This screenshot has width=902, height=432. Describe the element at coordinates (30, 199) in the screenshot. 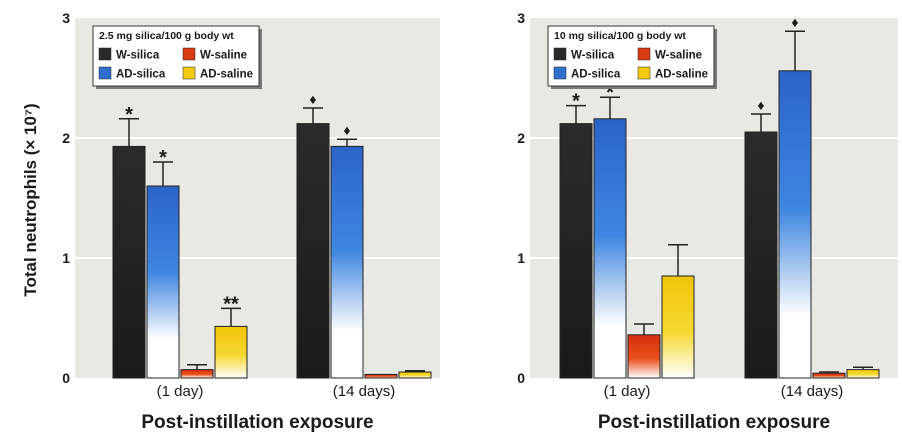

I see `y-axis-label: Total neutrophils (× 10⁷)` at that location.